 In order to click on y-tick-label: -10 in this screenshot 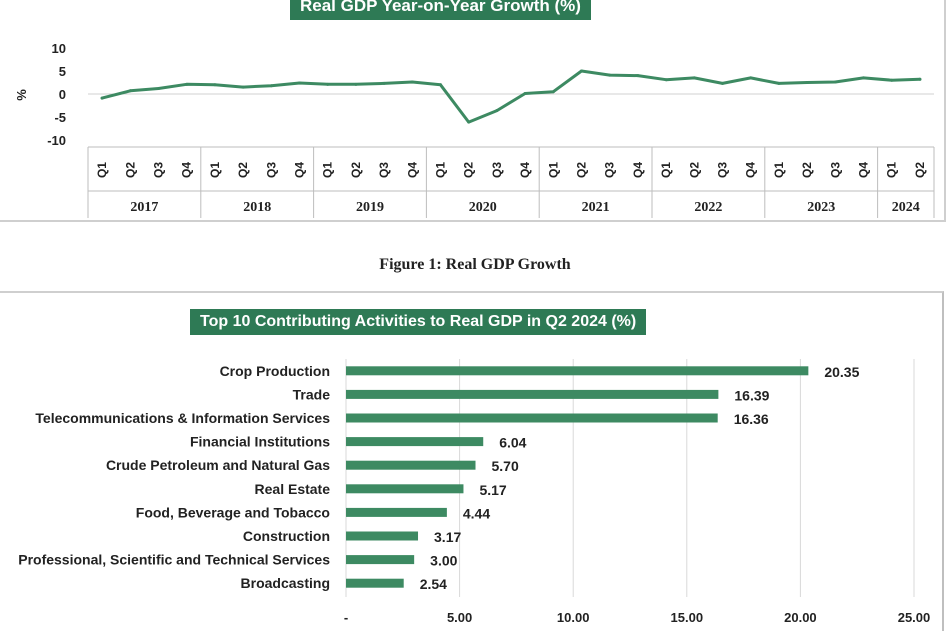, I will do `click(56, 140)`.